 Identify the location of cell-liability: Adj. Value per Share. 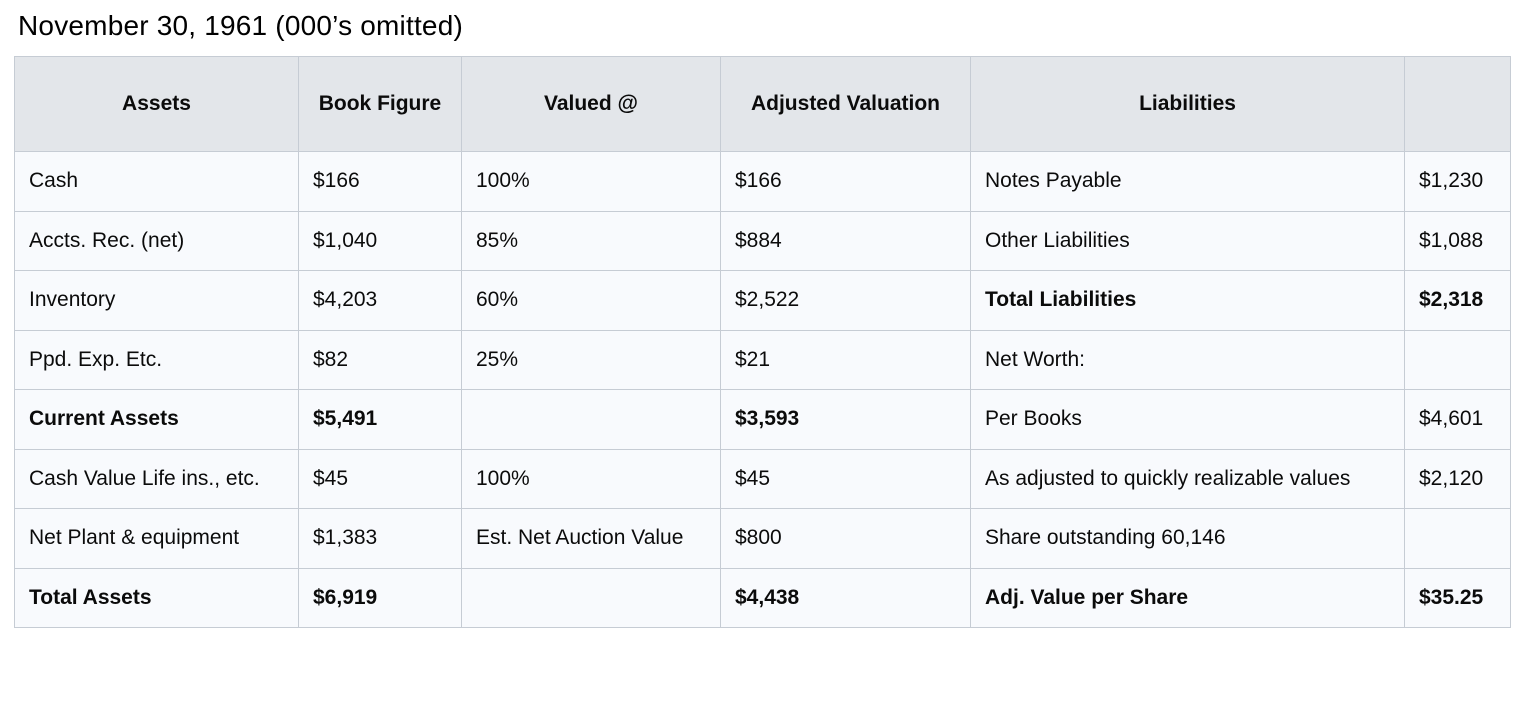
(1187, 598).